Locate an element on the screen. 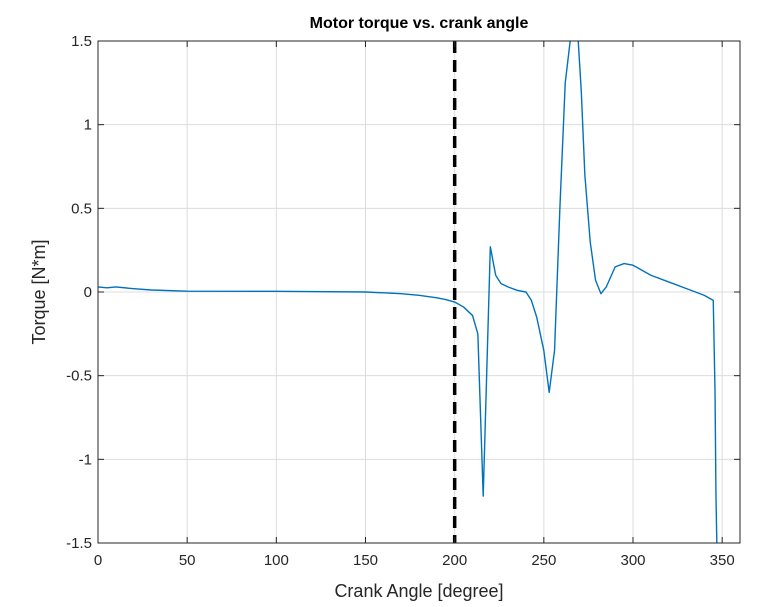 Image resolution: width=757 pixels, height=607 pixels. y-tick-labels: -1.5 -1 -0.5 0 0.5 1 1.5 is located at coordinates (79, 292).